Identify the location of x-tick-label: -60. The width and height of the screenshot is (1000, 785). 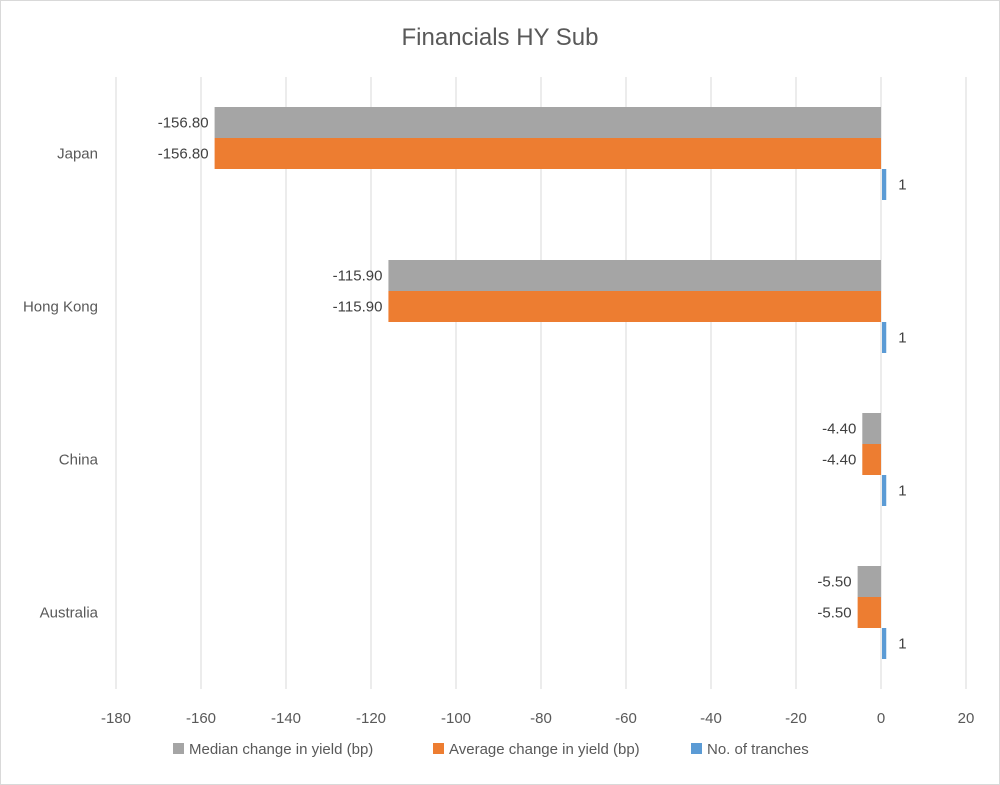
(626, 718).